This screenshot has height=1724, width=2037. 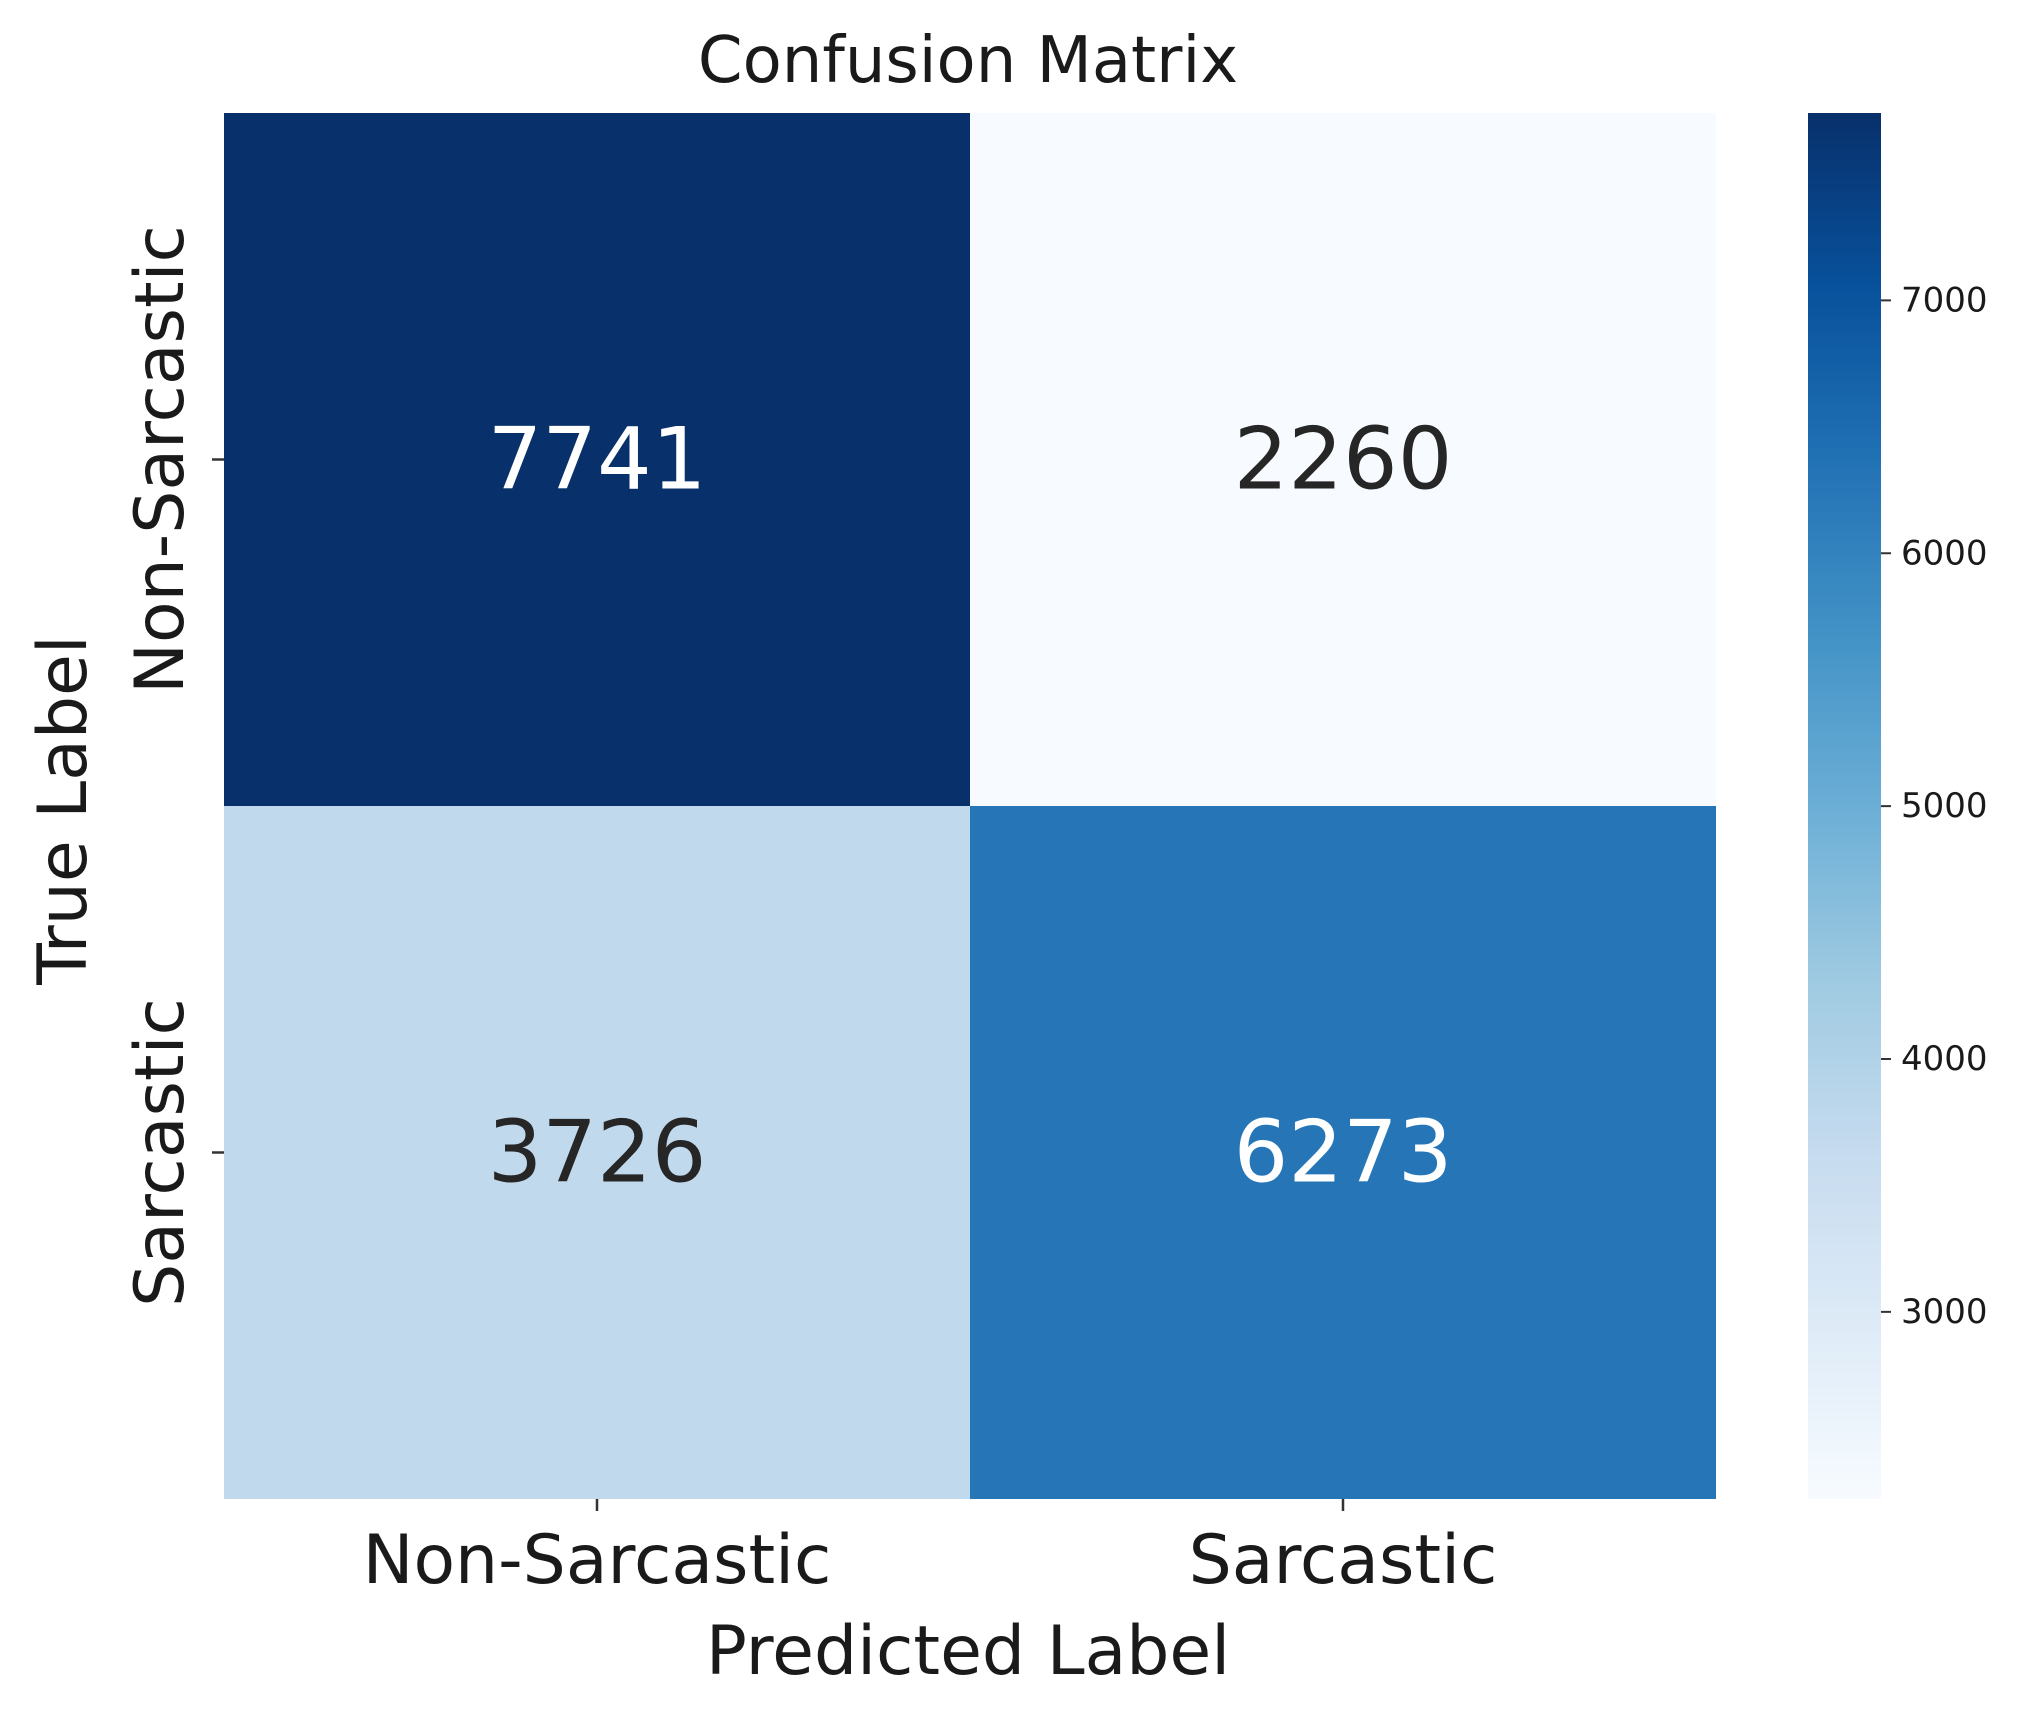 I want to click on colorbar, so click(x=1844, y=806).